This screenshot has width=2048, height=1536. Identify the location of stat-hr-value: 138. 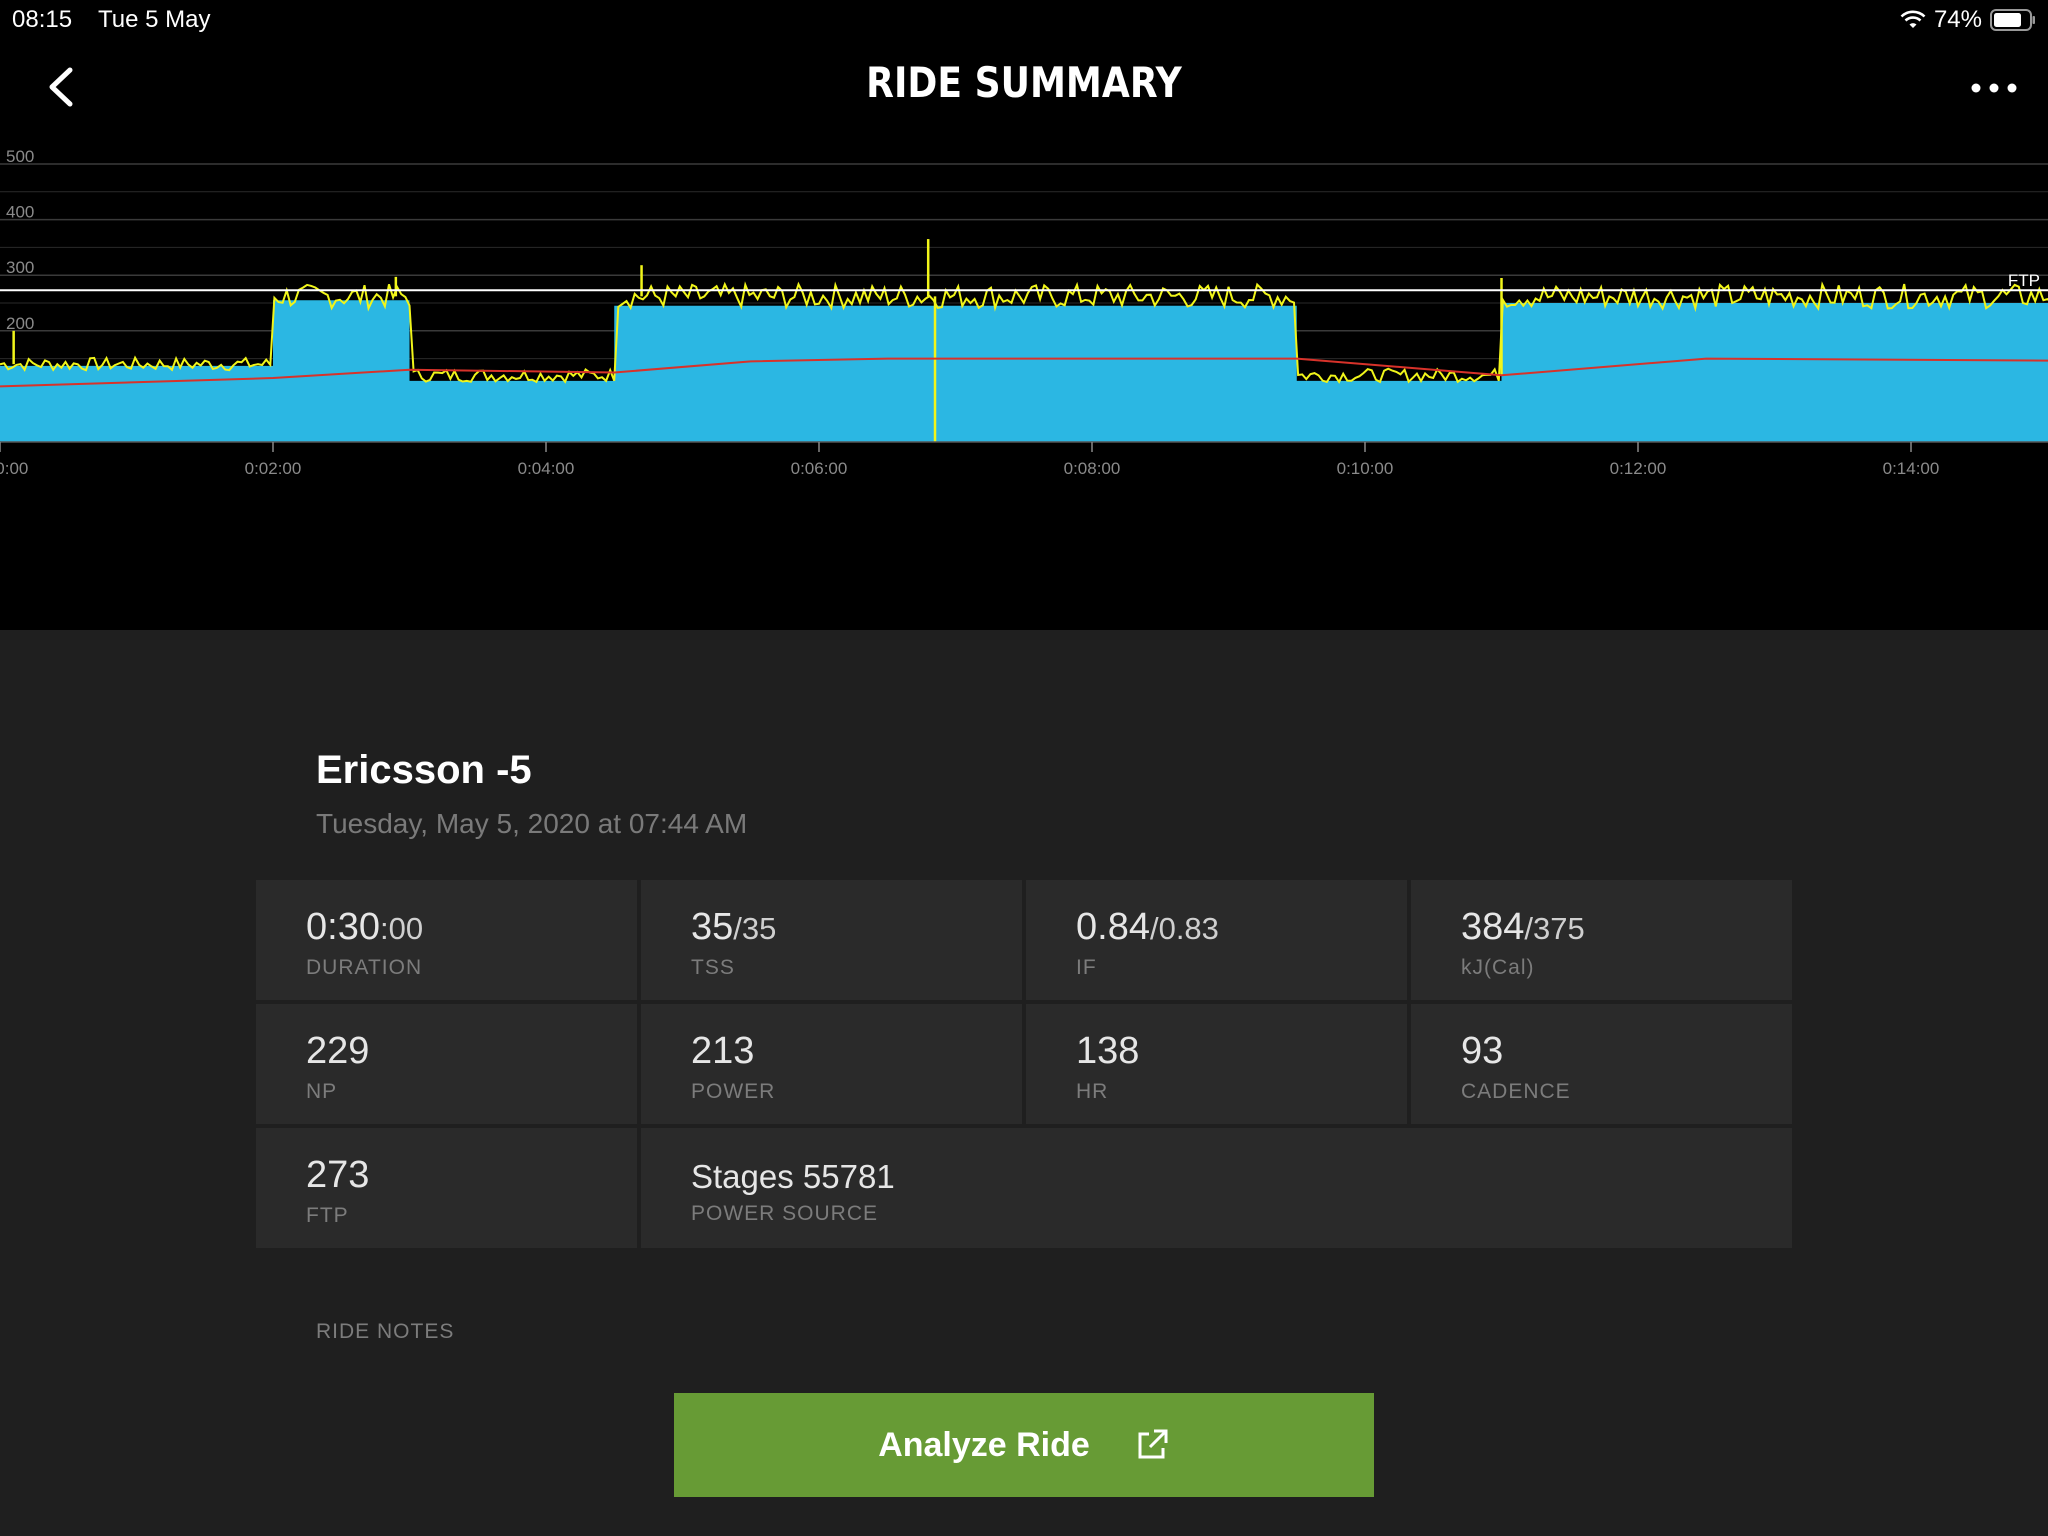
(1108, 1051).